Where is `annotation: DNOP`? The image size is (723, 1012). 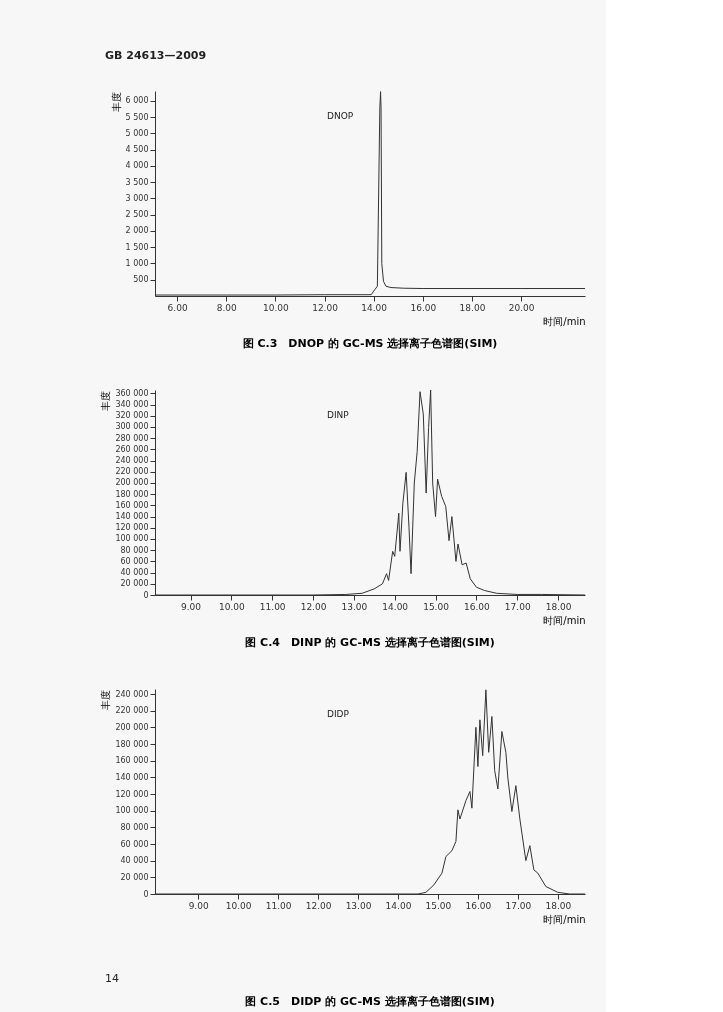 annotation: DNOP is located at coordinates (340, 115).